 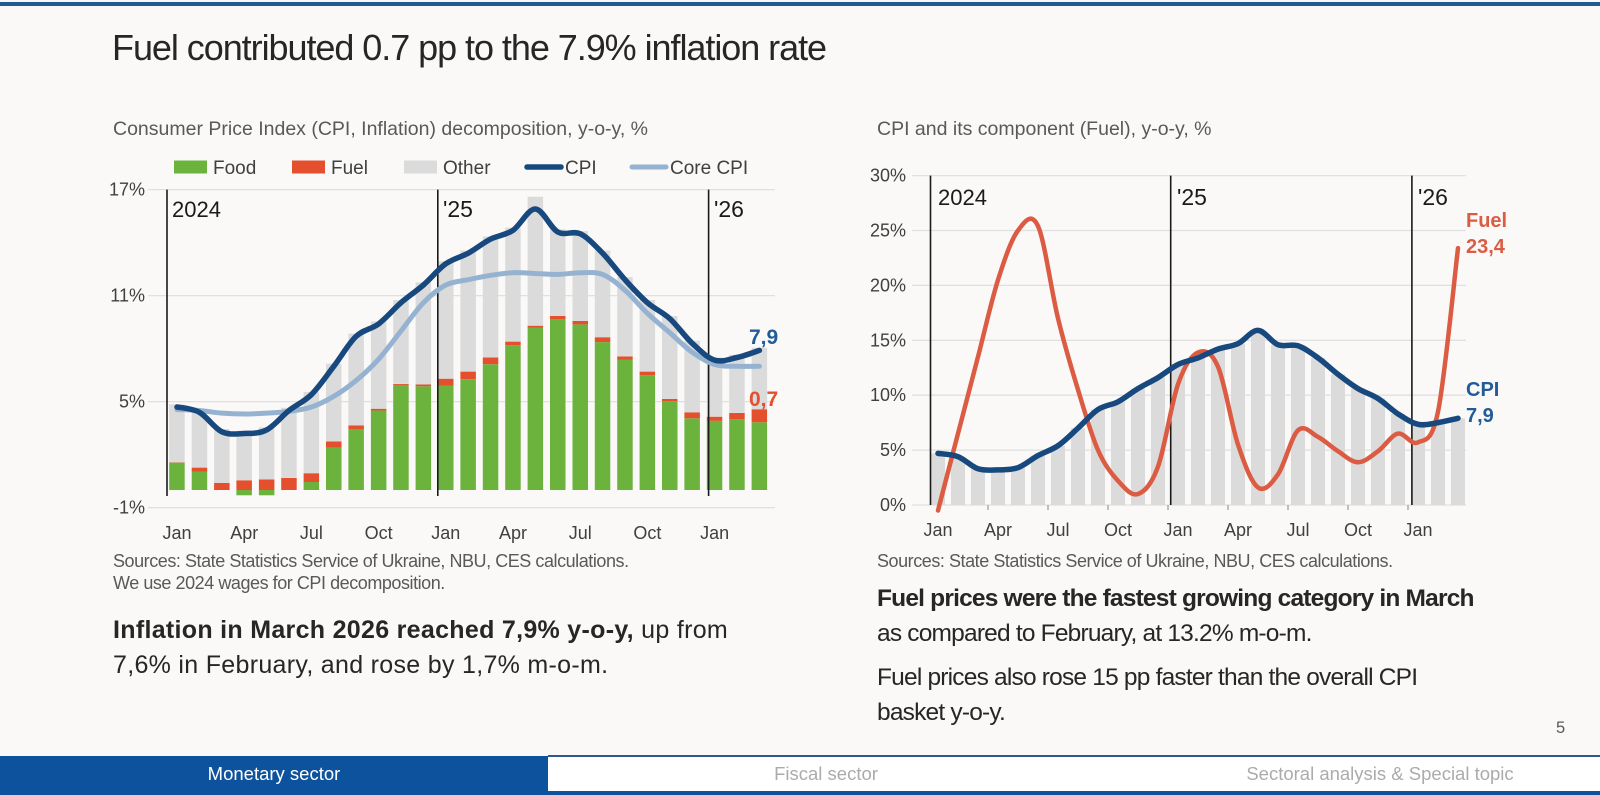 What do you see at coordinates (888, 176) in the screenshot?
I see `svg-text: 30%` at bounding box center [888, 176].